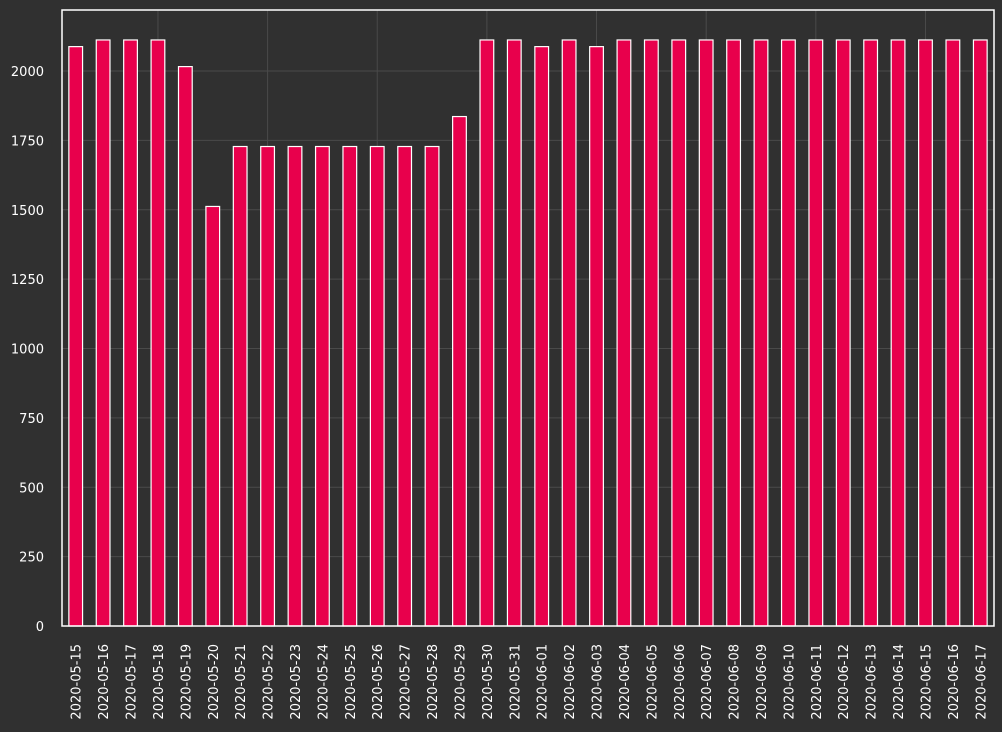 The image size is (1002, 732). I want to click on x-tick-label: 2020-06-13, so click(872, 682).